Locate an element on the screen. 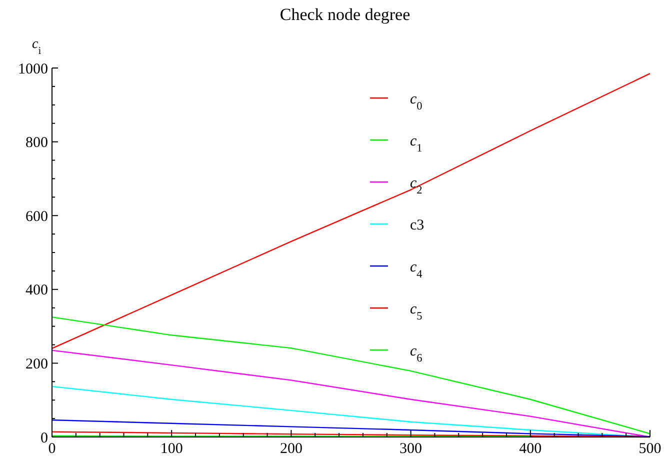  y-tick-label: 0 is located at coordinates (44, 438).